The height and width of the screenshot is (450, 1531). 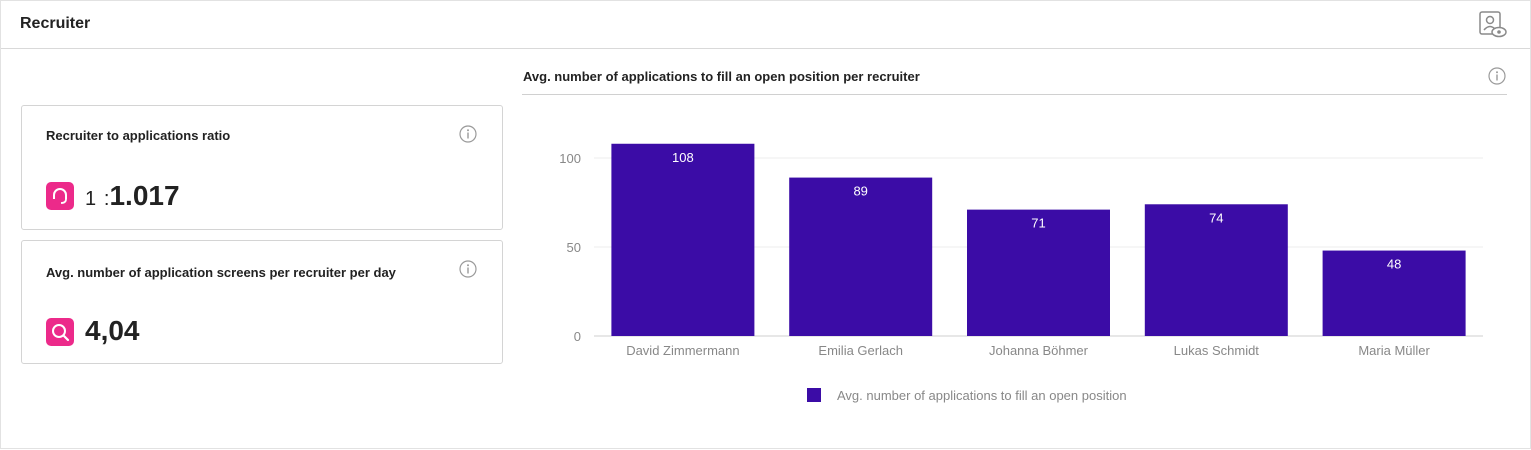 I want to click on y-tick-label: 0, so click(x=577, y=336).